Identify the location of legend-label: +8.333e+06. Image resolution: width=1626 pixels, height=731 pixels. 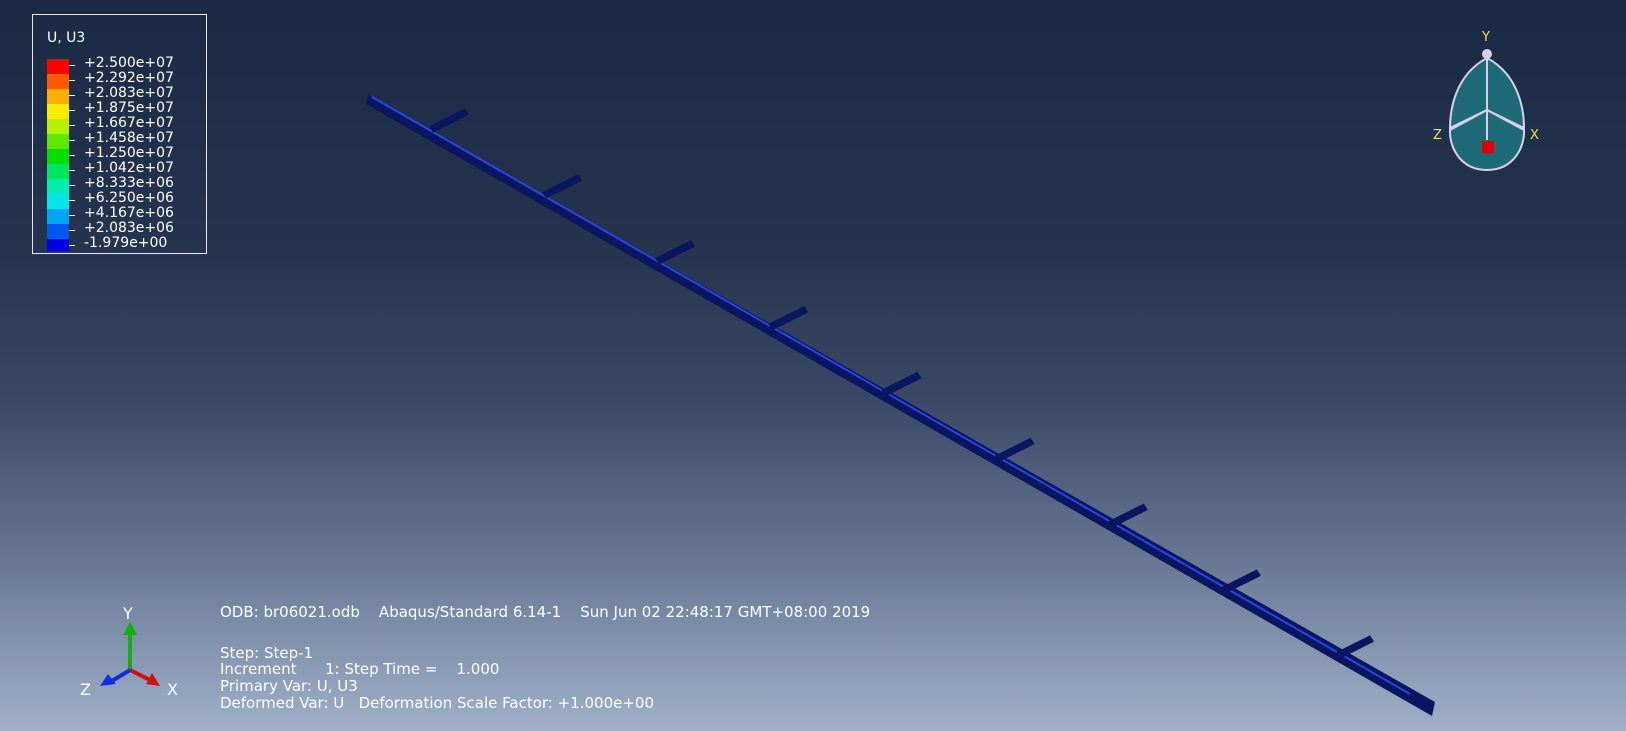
(129, 183).